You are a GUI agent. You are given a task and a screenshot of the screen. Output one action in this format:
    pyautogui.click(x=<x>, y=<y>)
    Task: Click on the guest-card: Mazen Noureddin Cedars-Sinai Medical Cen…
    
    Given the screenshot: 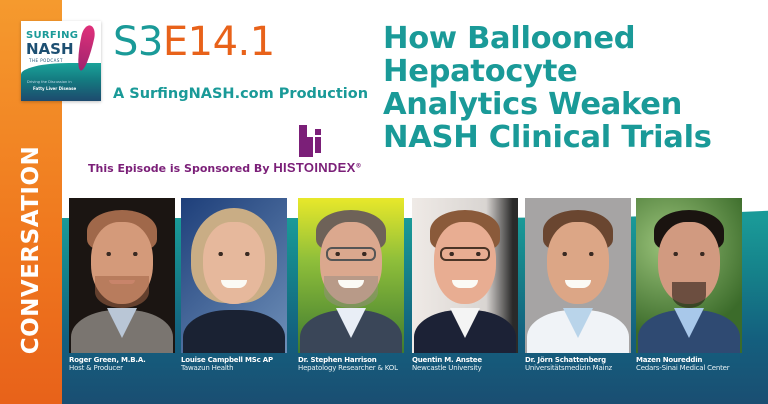 What is the action you would take?
    pyautogui.click(x=689, y=285)
    